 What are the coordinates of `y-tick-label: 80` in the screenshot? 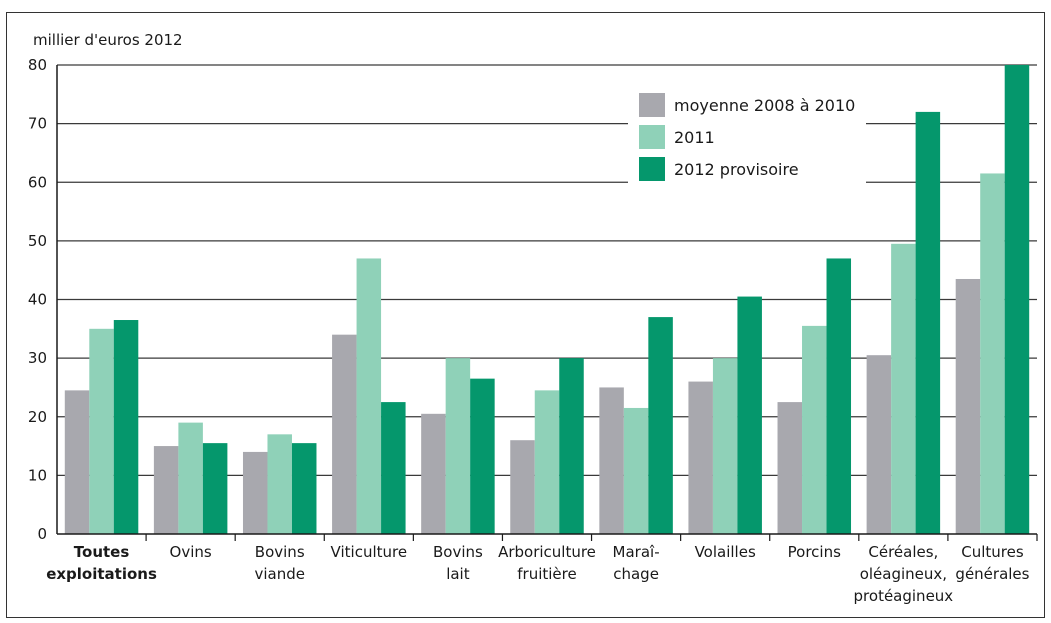 It's located at (37, 65).